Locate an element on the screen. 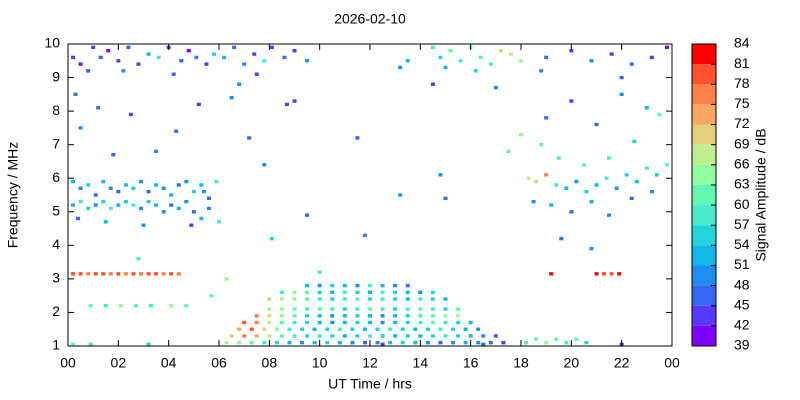 This screenshot has width=800, height=400. colorbar-tick-label: 54 is located at coordinates (742, 244).